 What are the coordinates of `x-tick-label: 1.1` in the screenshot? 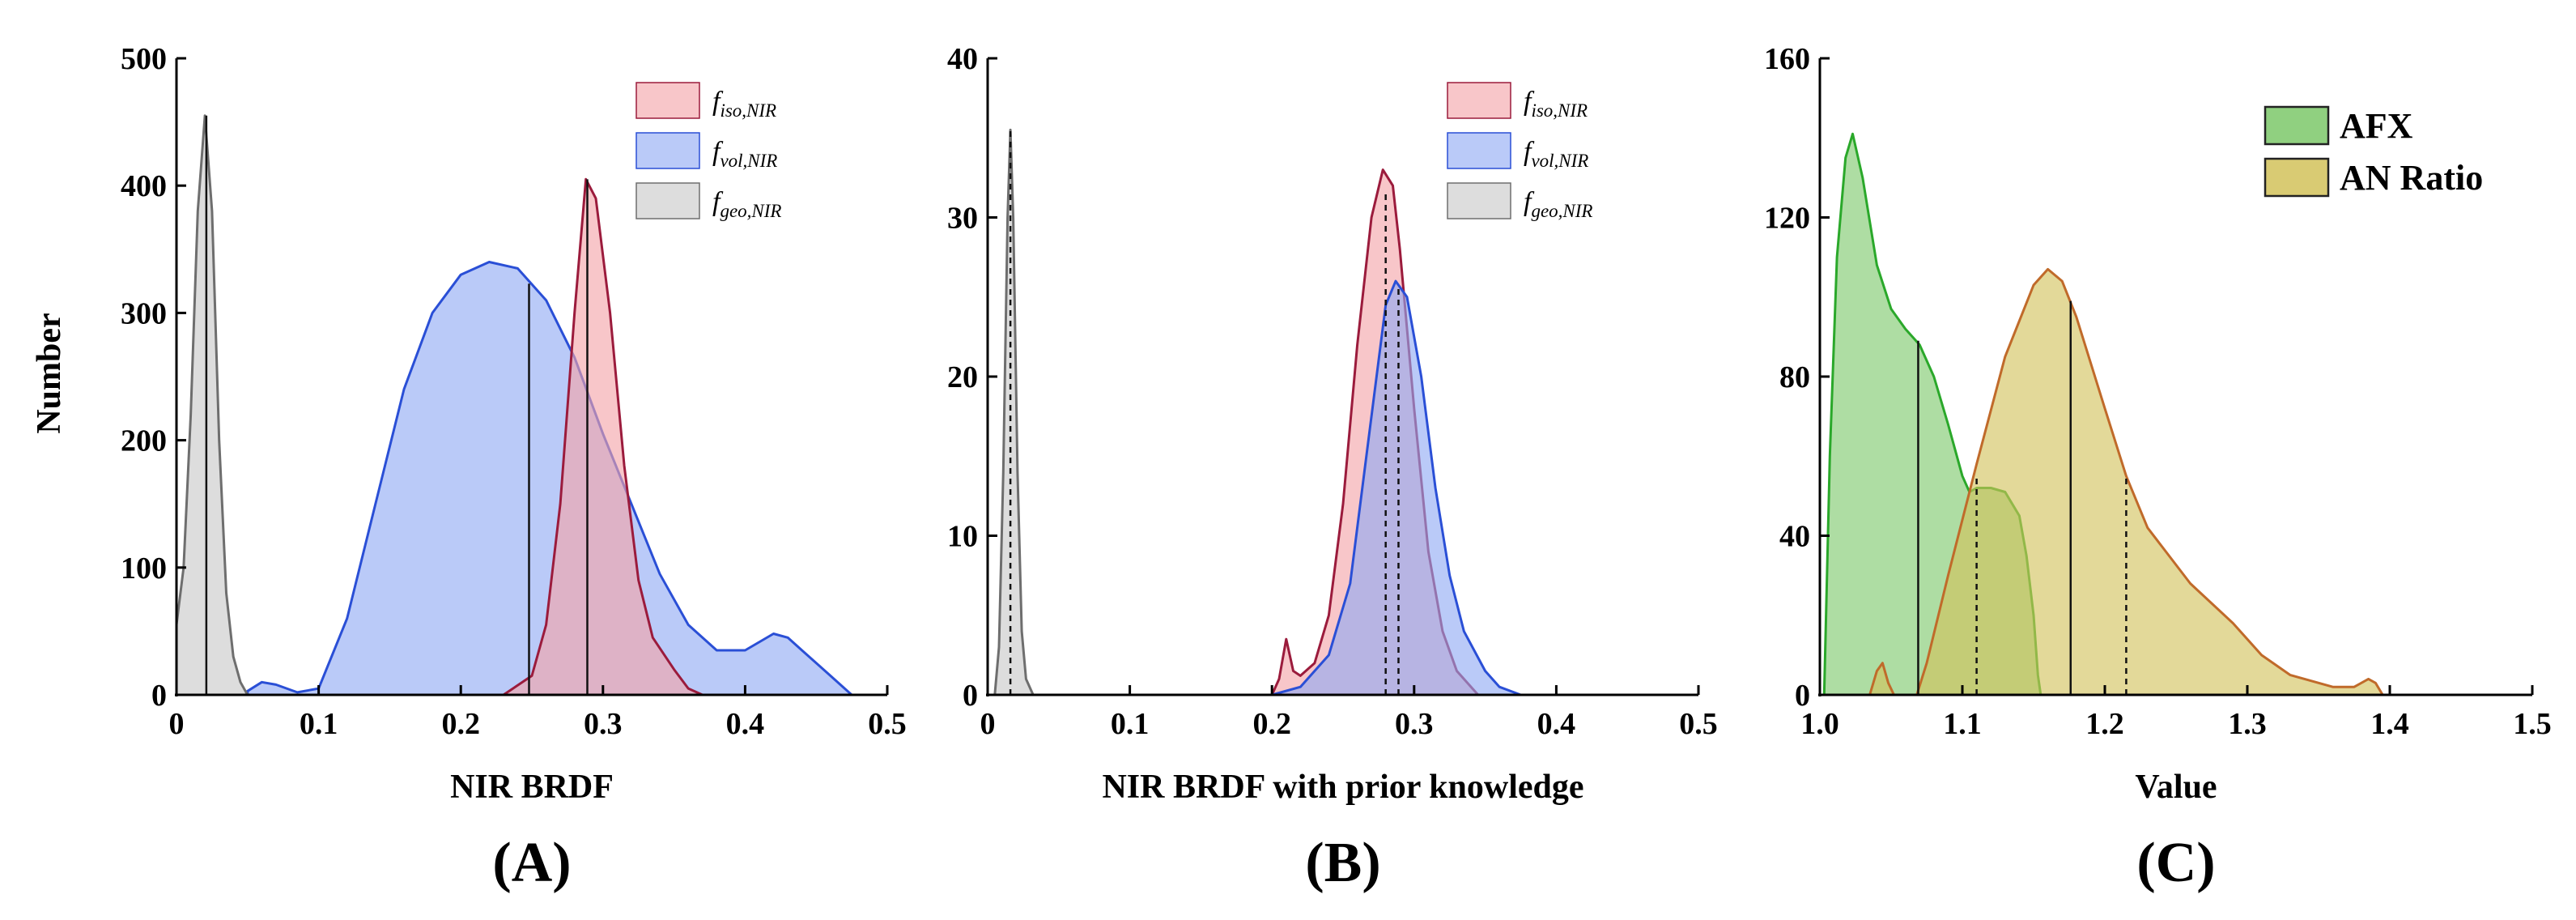 It's located at (1963, 724).